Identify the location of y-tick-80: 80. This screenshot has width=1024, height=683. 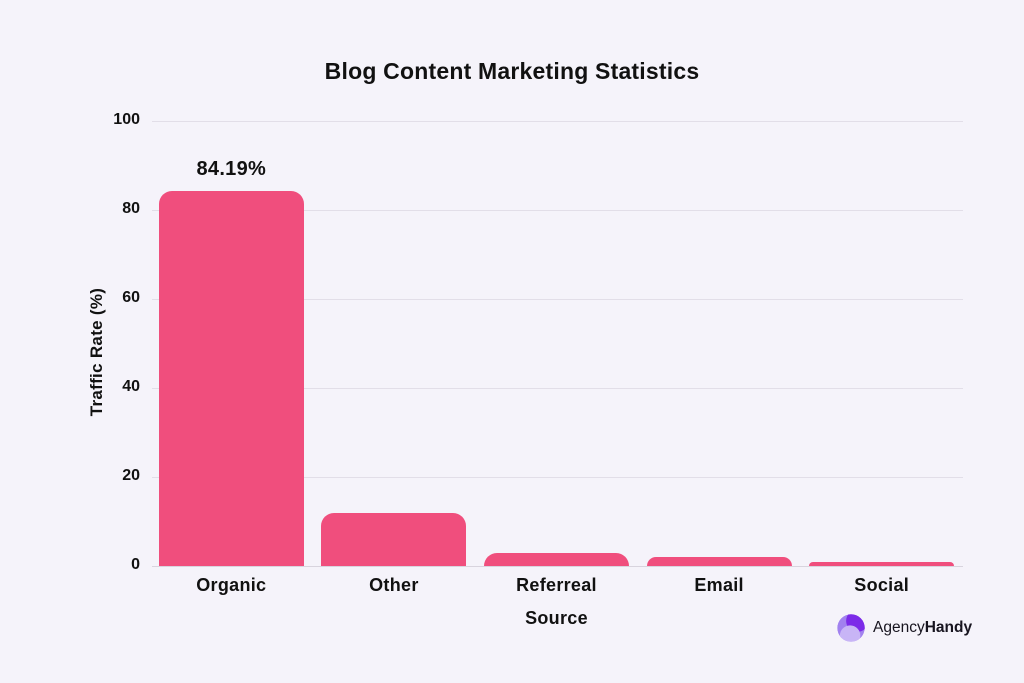
(131, 208).